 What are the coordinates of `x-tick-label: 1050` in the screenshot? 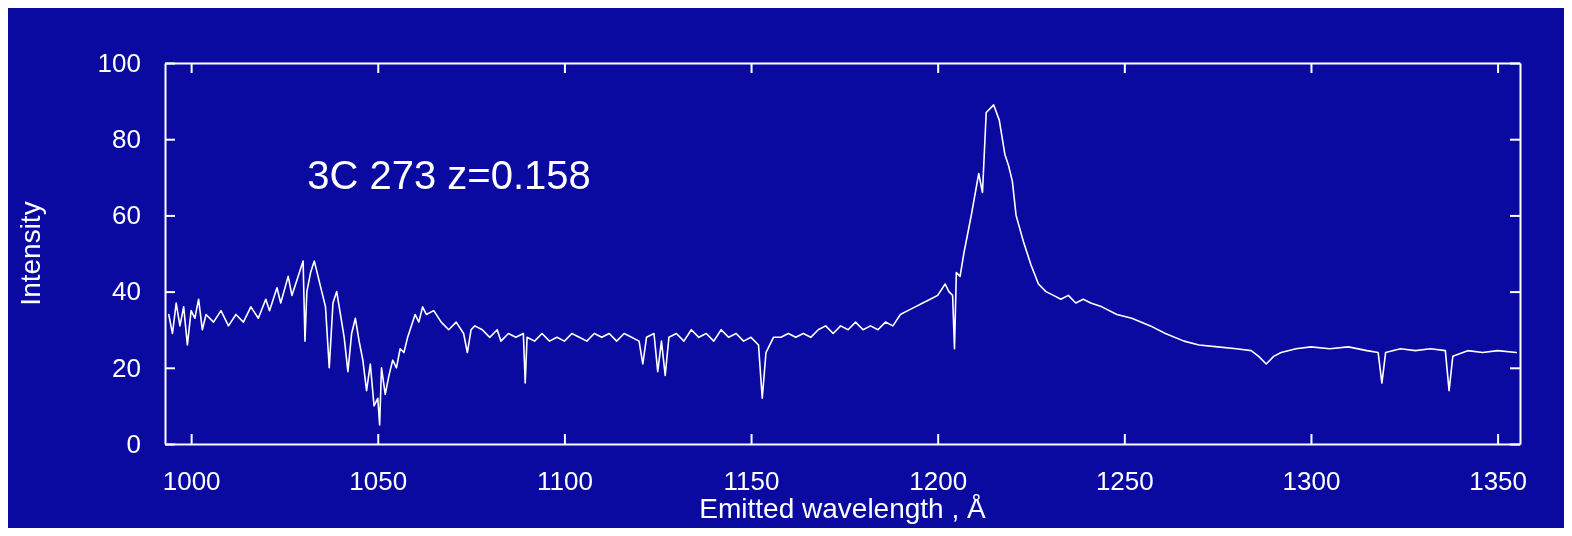 It's located at (378, 481).